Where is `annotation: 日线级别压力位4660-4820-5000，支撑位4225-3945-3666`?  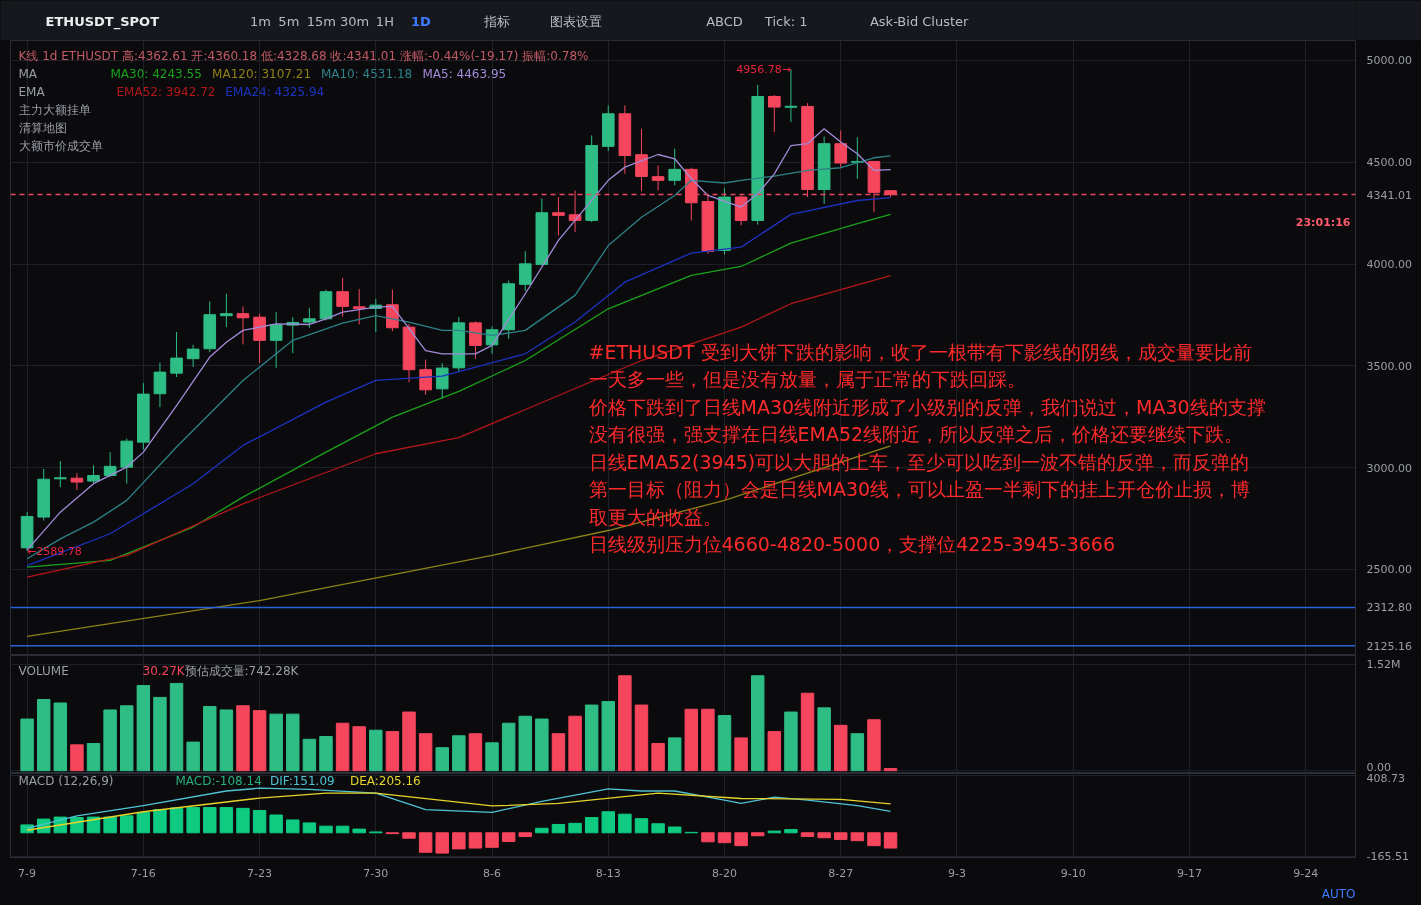 annotation: 日线级别压力位4660-4820-5000，支撑位4225-3945-3666 is located at coordinates (852, 544).